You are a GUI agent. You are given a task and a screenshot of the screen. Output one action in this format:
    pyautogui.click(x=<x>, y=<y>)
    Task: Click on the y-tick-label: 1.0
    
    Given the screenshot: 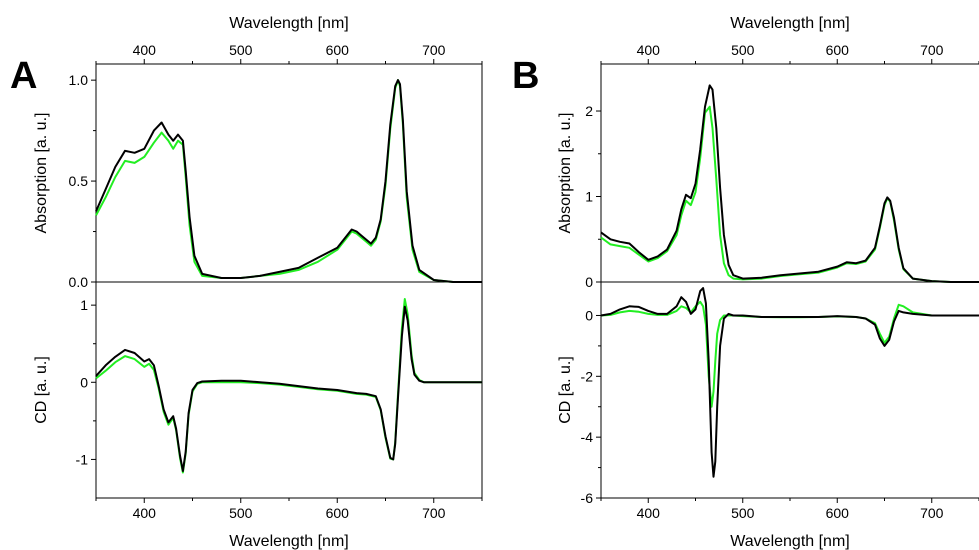 What is the action you would take?
    pyautogui.click(x=79, y=80)
    